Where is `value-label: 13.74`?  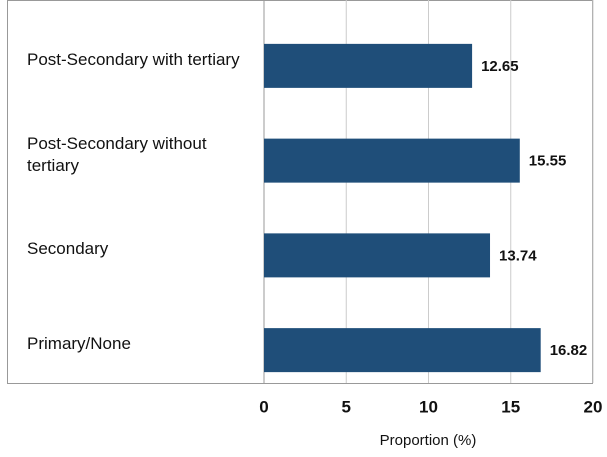 value-label: 13.74 is located at coordinates (518, 255).